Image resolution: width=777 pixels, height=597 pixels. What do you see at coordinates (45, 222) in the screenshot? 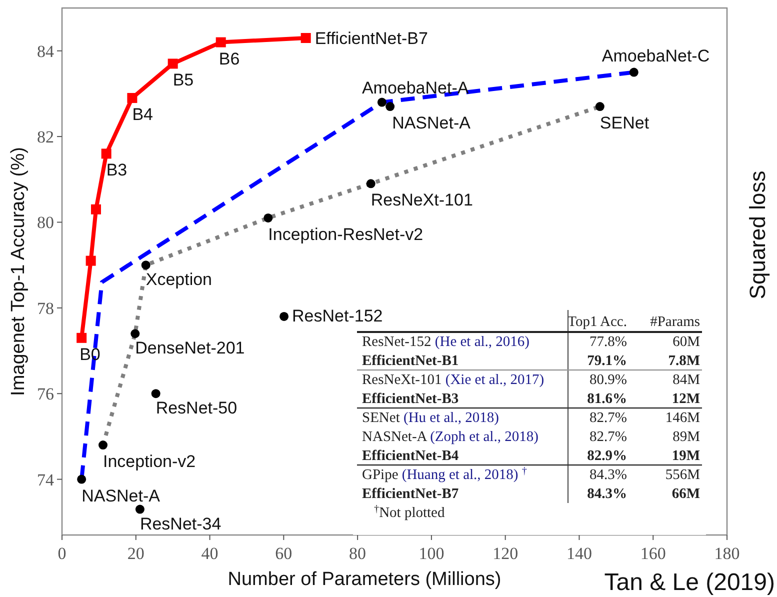
I see `y-tick-label: 80` at bounding box center [45, 222].